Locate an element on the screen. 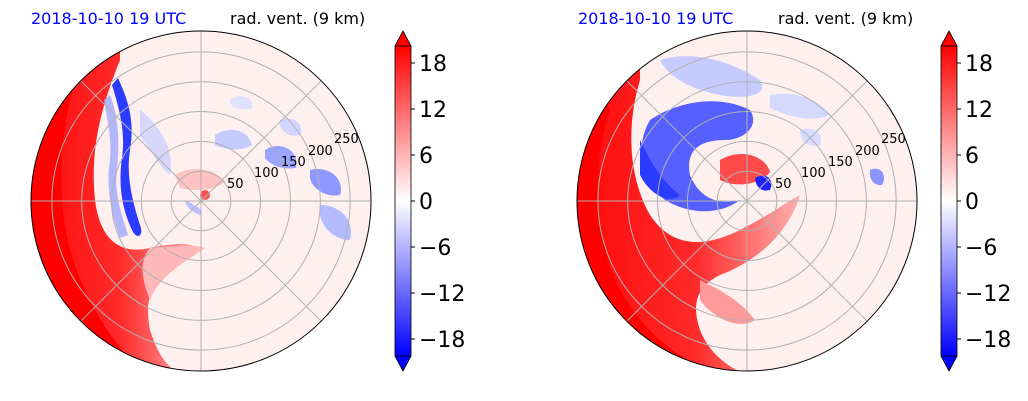  left-cbtick-6: 6 is located at coordinates (426, 156).